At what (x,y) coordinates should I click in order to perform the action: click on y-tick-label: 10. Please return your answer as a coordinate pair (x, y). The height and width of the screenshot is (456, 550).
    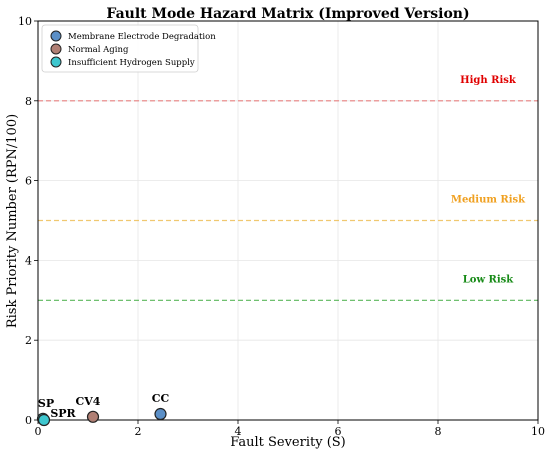
    Looking at the image, I should click on (25, 21).